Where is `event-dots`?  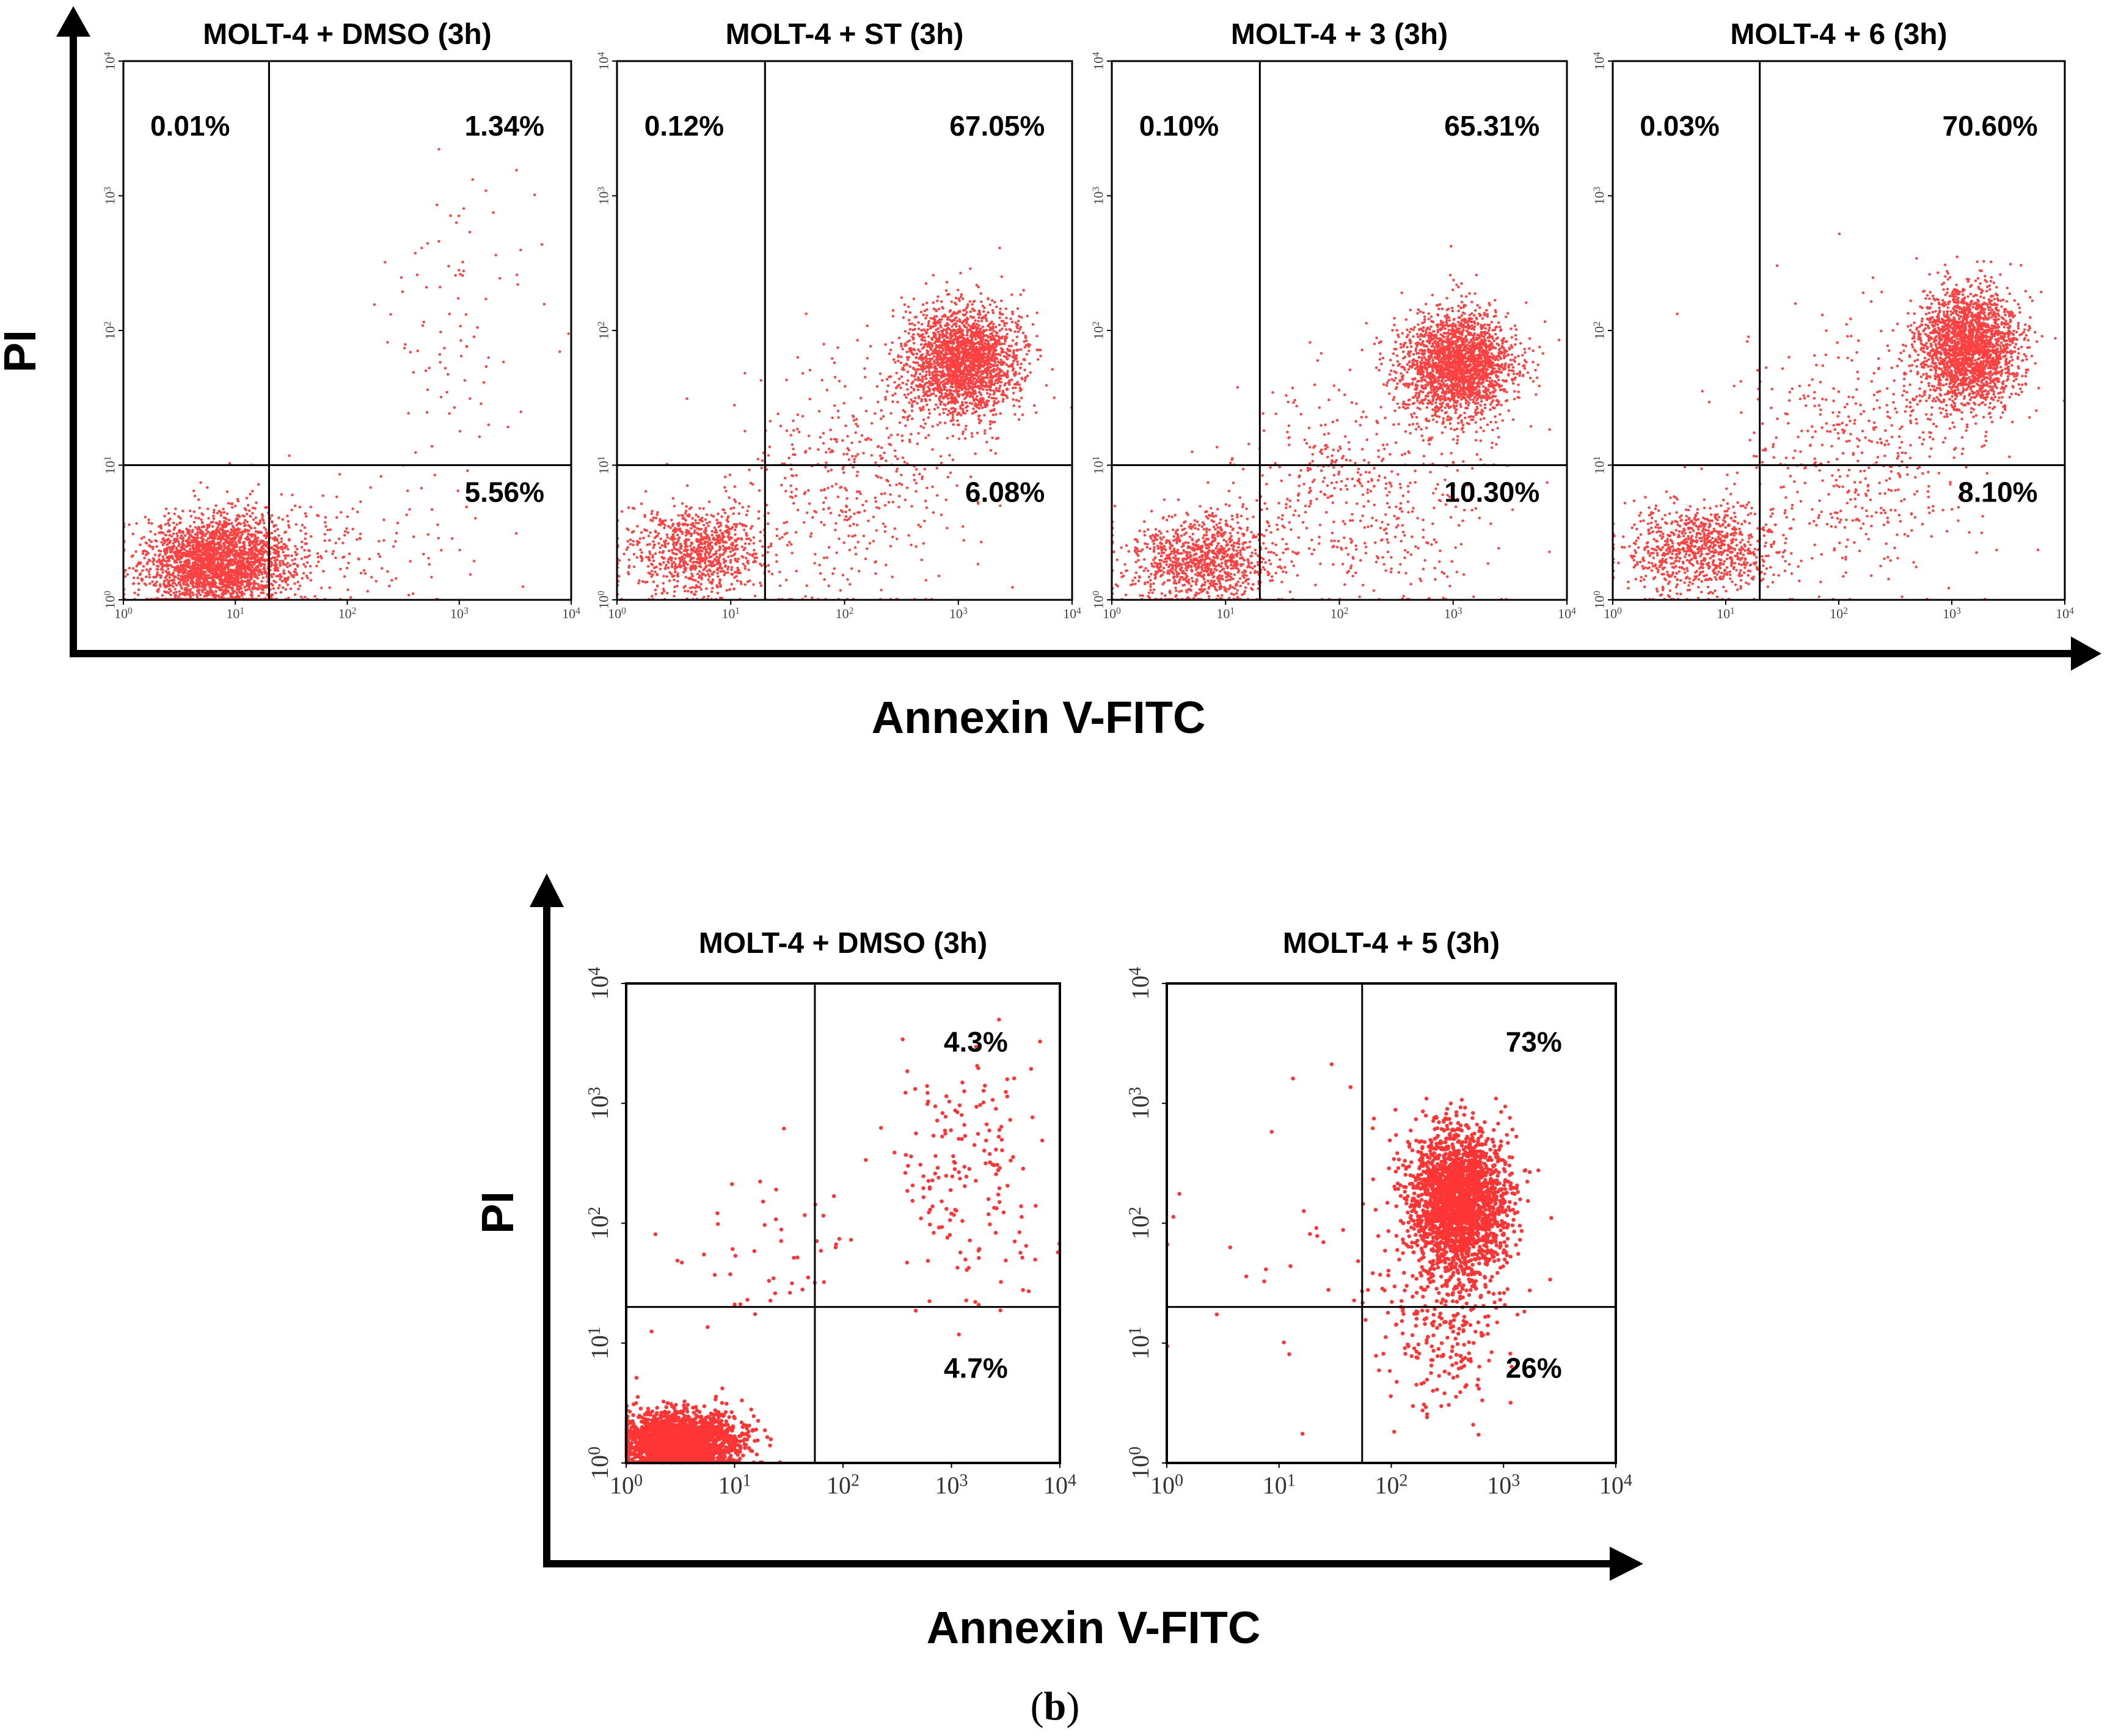 event-dots is located at coordinates (346, 375).